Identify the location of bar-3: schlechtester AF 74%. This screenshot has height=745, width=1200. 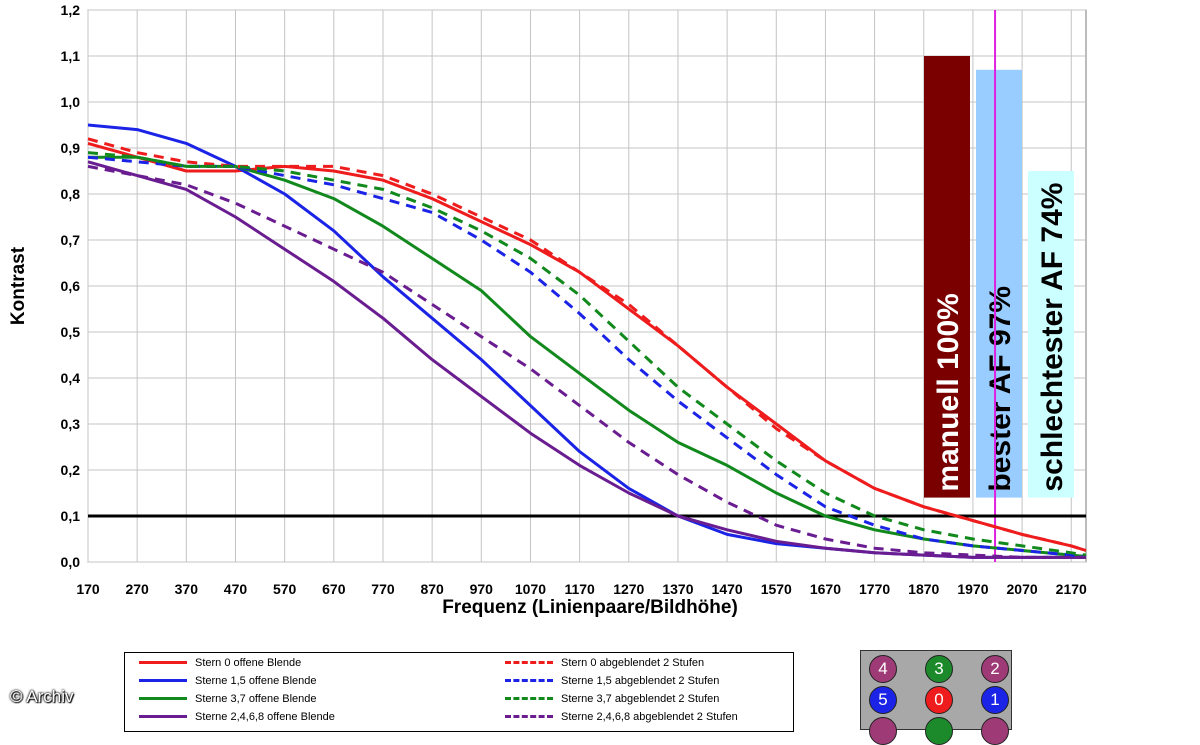
(1051, 334).